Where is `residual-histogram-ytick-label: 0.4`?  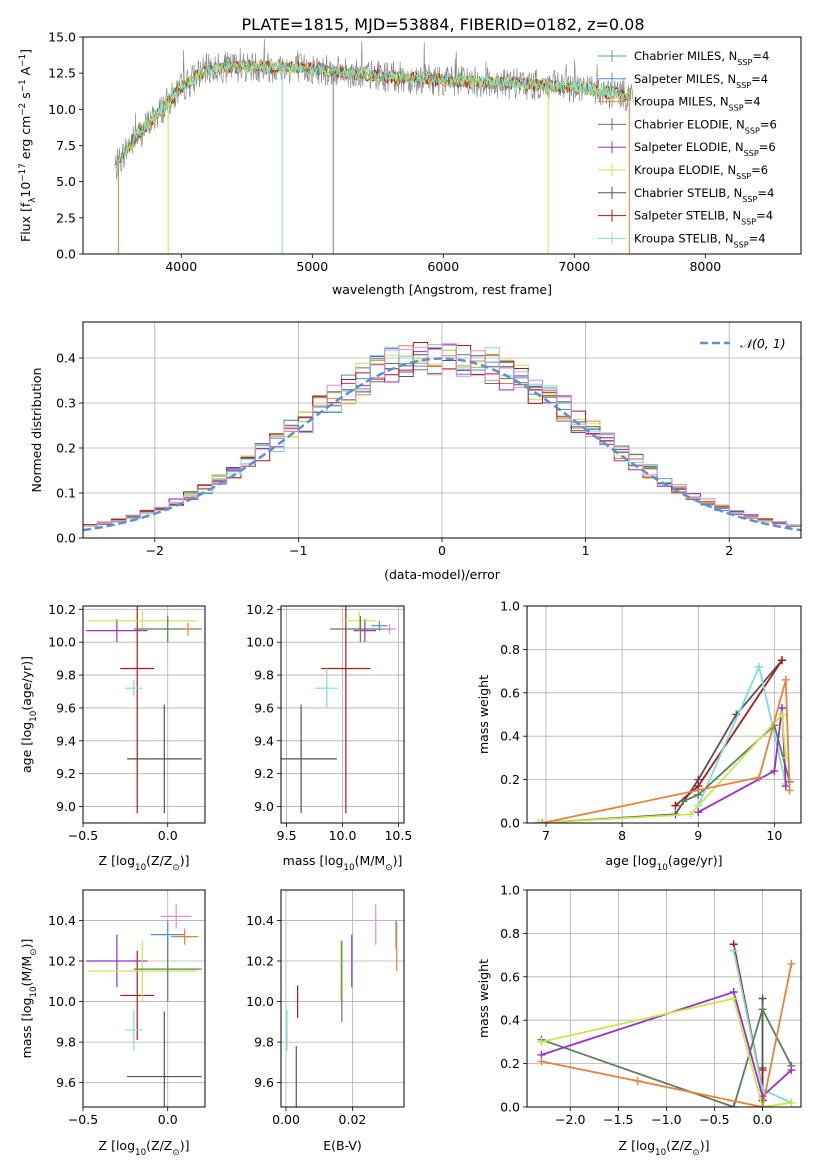 residual-histogram-ytick-label: 0.4 is located at coordinates (66, 358).